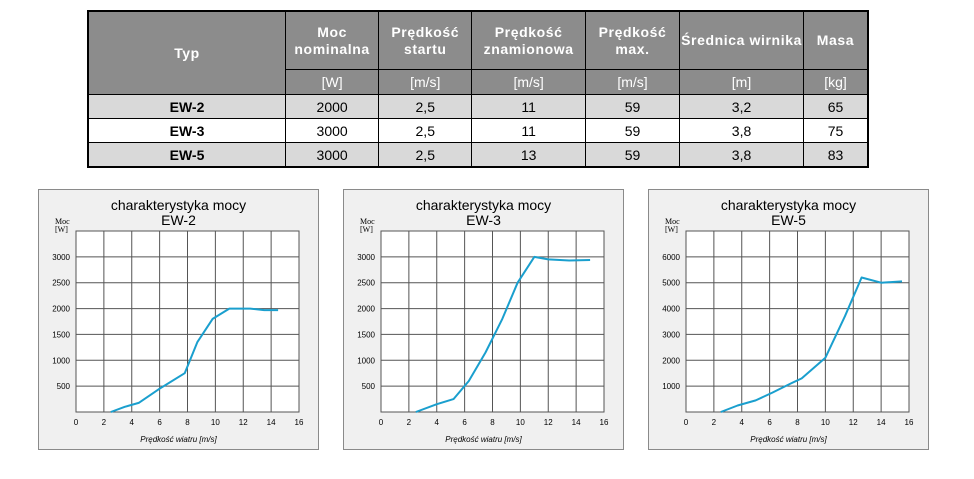 Image resolution: width=974 pixels, height=479 pixels. What do you see at coordinates (528, 155) in the screenshot?
I see `table-cell: 13` at bounding box center [528, 155].